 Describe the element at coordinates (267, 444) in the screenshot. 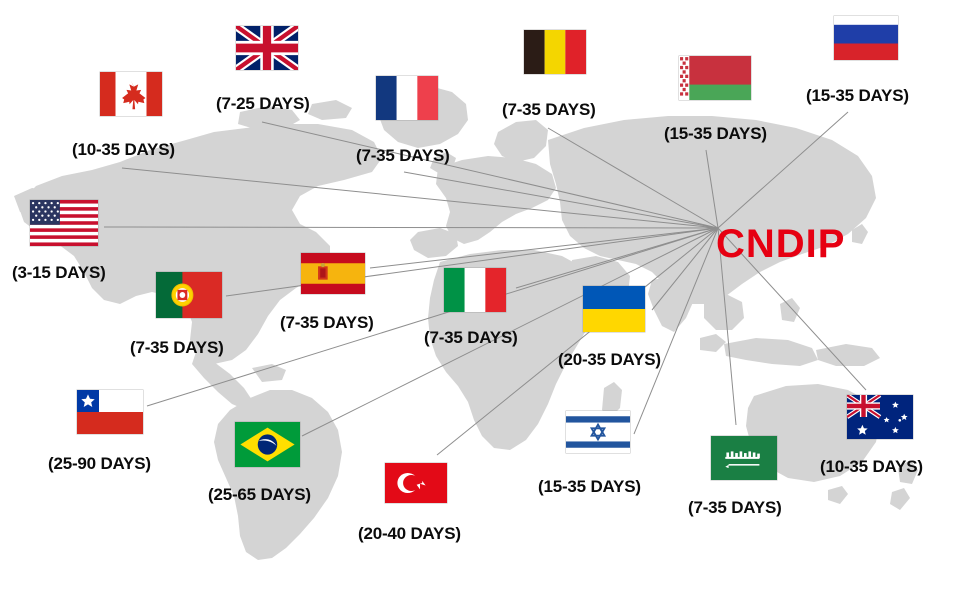

I see `flag-brazil-icon` at that location.